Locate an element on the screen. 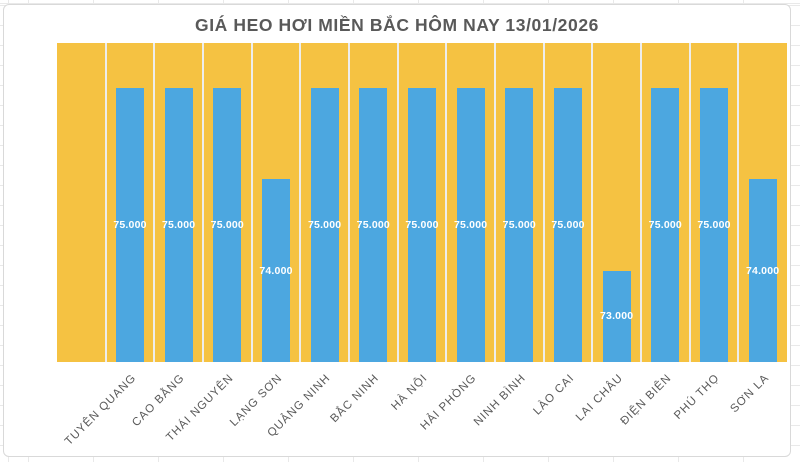 The image size is (800, 462). data-label: 73.000 is located at coordinates (616, 316).